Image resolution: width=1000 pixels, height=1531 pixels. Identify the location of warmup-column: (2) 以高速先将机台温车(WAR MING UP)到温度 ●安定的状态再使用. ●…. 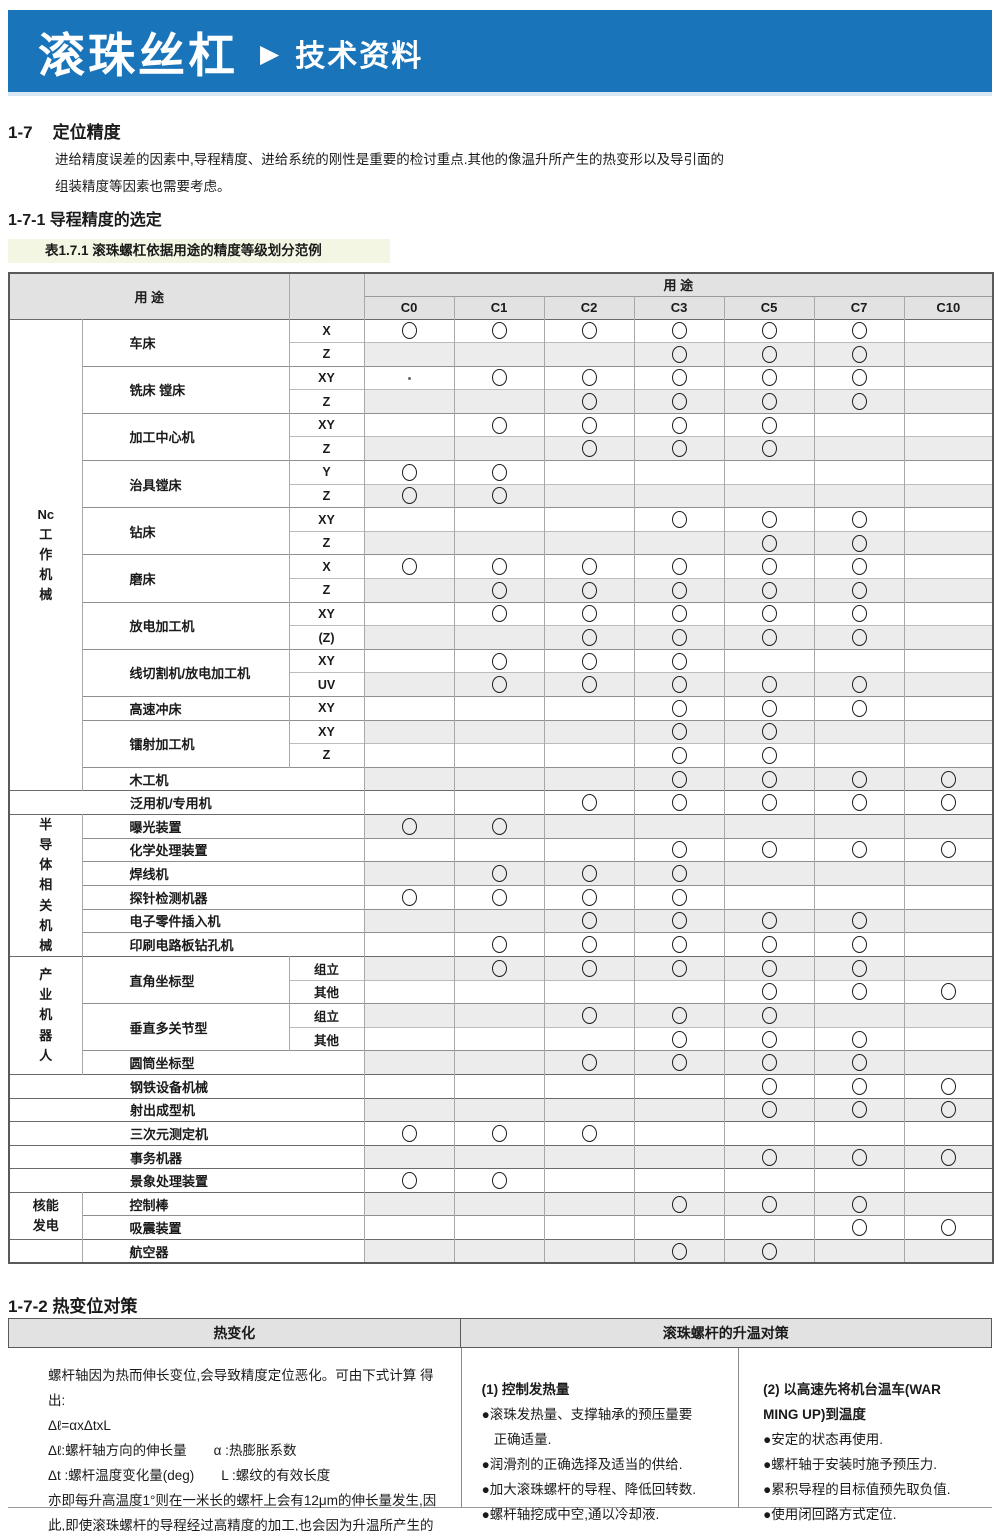
(865, 1435).